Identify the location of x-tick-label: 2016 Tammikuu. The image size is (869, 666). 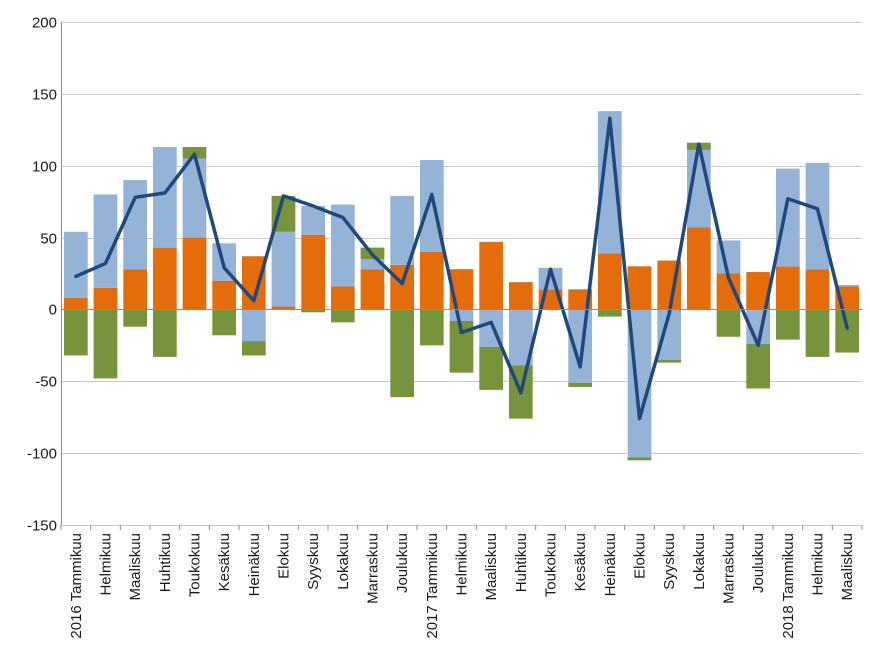
(76, 586).